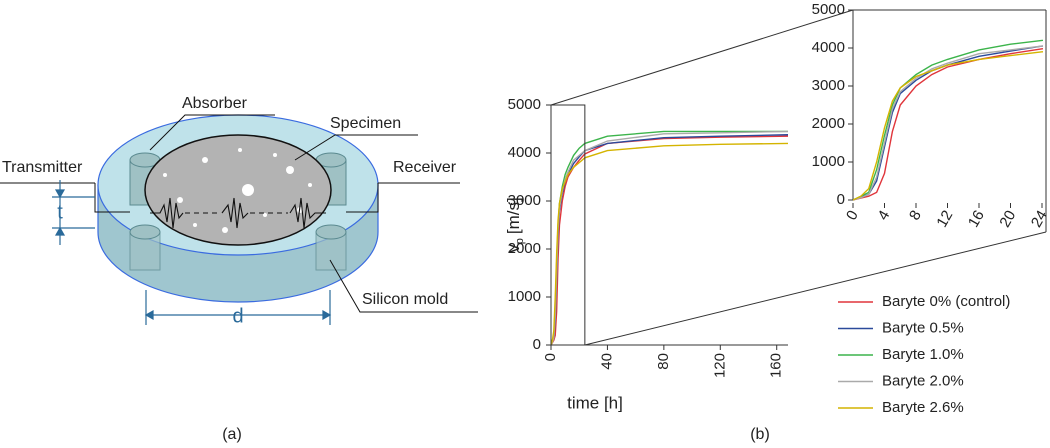 The image size is (1050, 448). What do you see at coordinates (923, 380) in the screenshot?
I see `legend-label: Baryte 2.0%` at bounding box center [923, 380].